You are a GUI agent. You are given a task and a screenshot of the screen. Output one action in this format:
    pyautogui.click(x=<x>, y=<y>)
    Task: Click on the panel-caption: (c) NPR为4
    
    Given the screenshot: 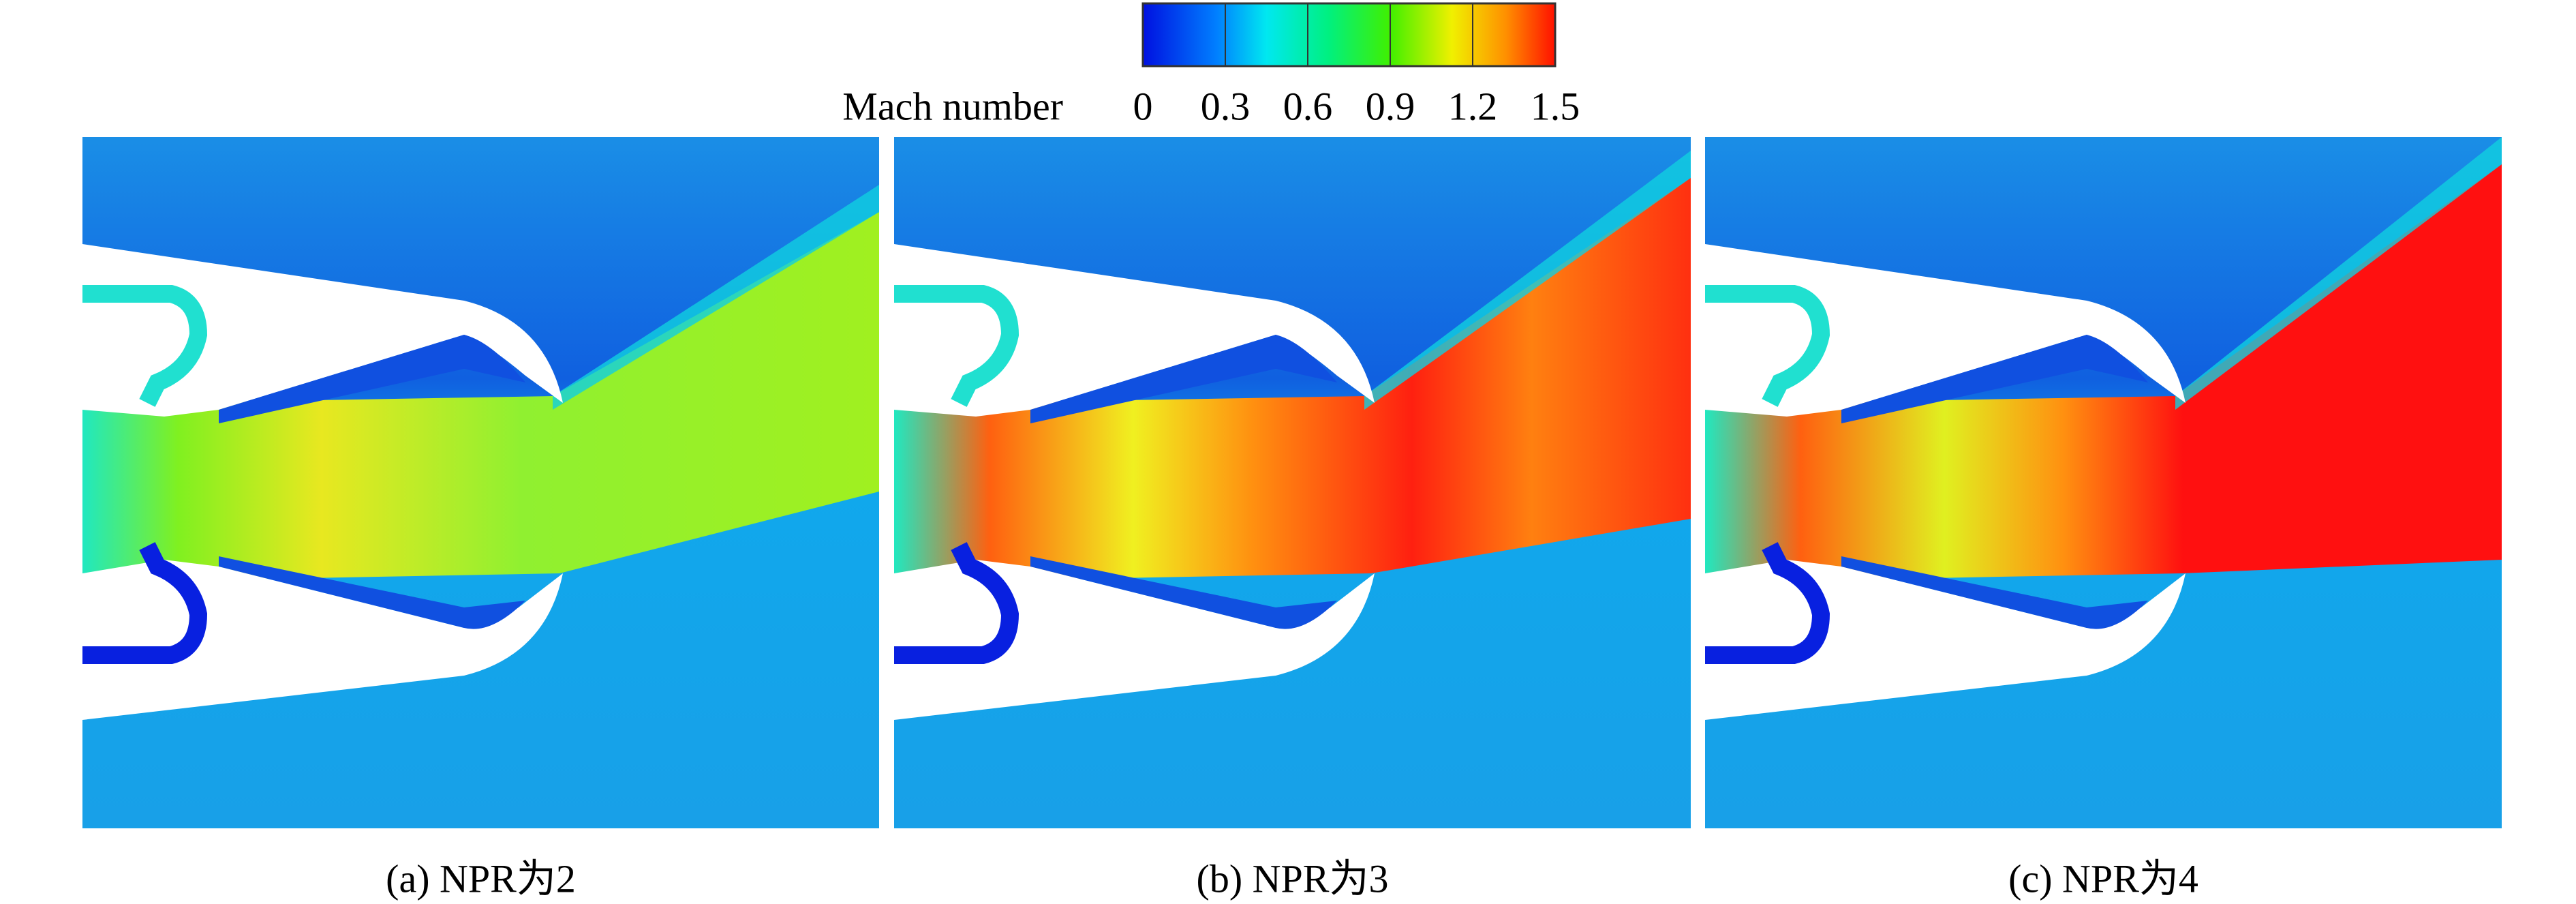 What is the action you would take?
    pyautogui.click(x=2103, y=879)
    